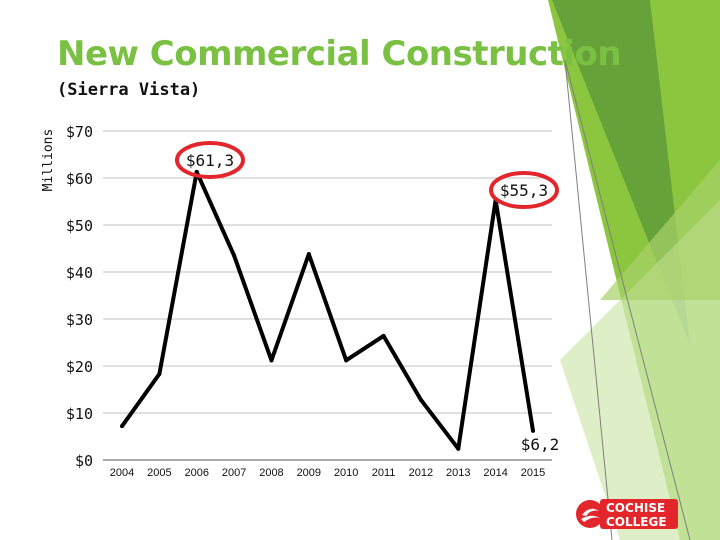 This screenshot has height=540, width=720. What do you see at coordinates (159, 473) in the screenshot?
I see `x-tick-label: 2005` at bounding box center [159, 473].